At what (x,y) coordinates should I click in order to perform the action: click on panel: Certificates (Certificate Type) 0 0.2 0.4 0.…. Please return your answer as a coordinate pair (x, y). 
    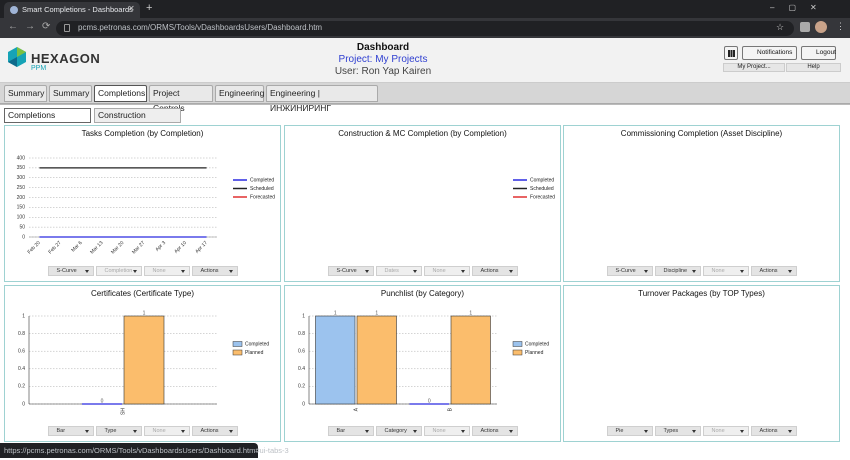
    Looking at the image, I should click on (142, 363).